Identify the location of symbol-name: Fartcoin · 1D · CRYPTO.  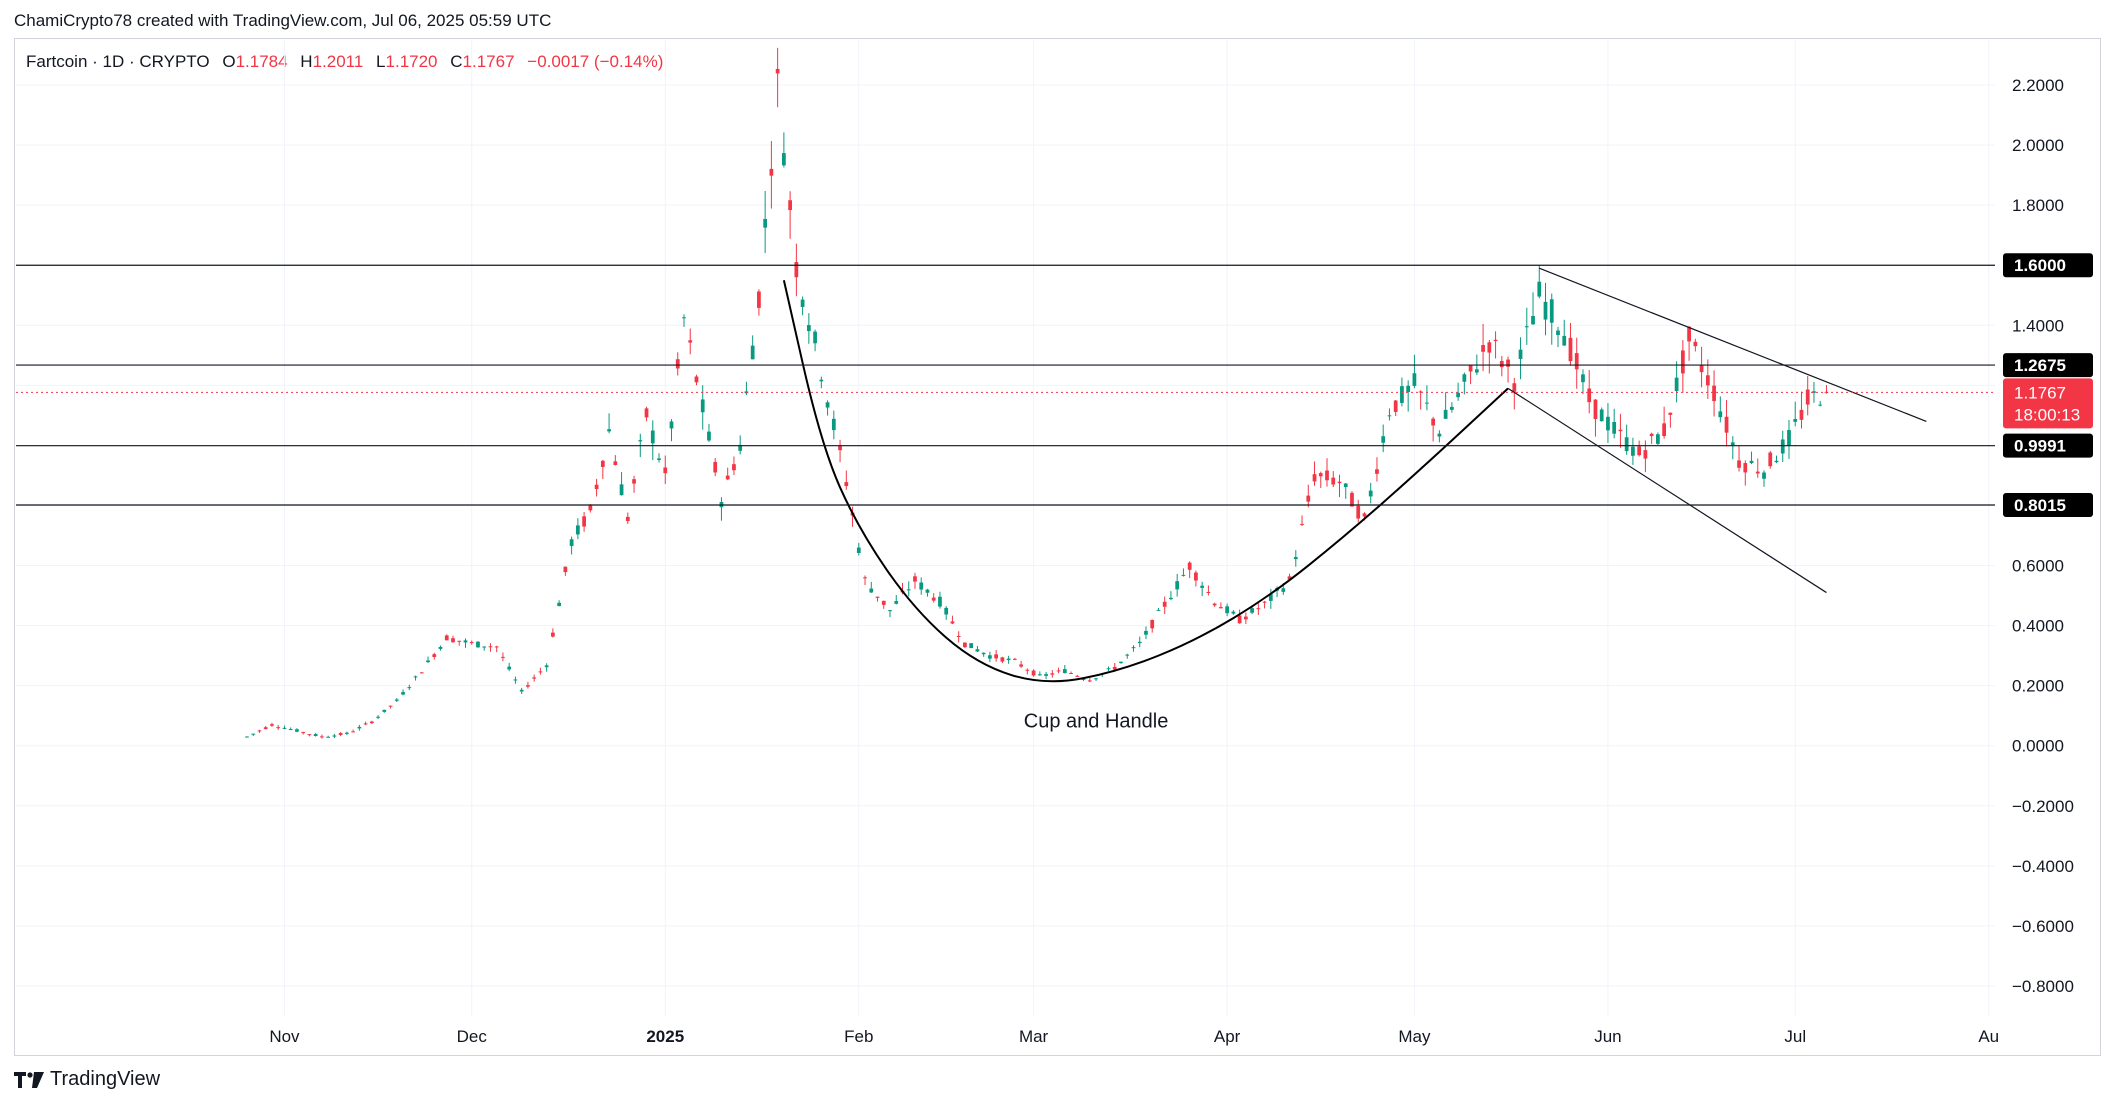
(118, 61).